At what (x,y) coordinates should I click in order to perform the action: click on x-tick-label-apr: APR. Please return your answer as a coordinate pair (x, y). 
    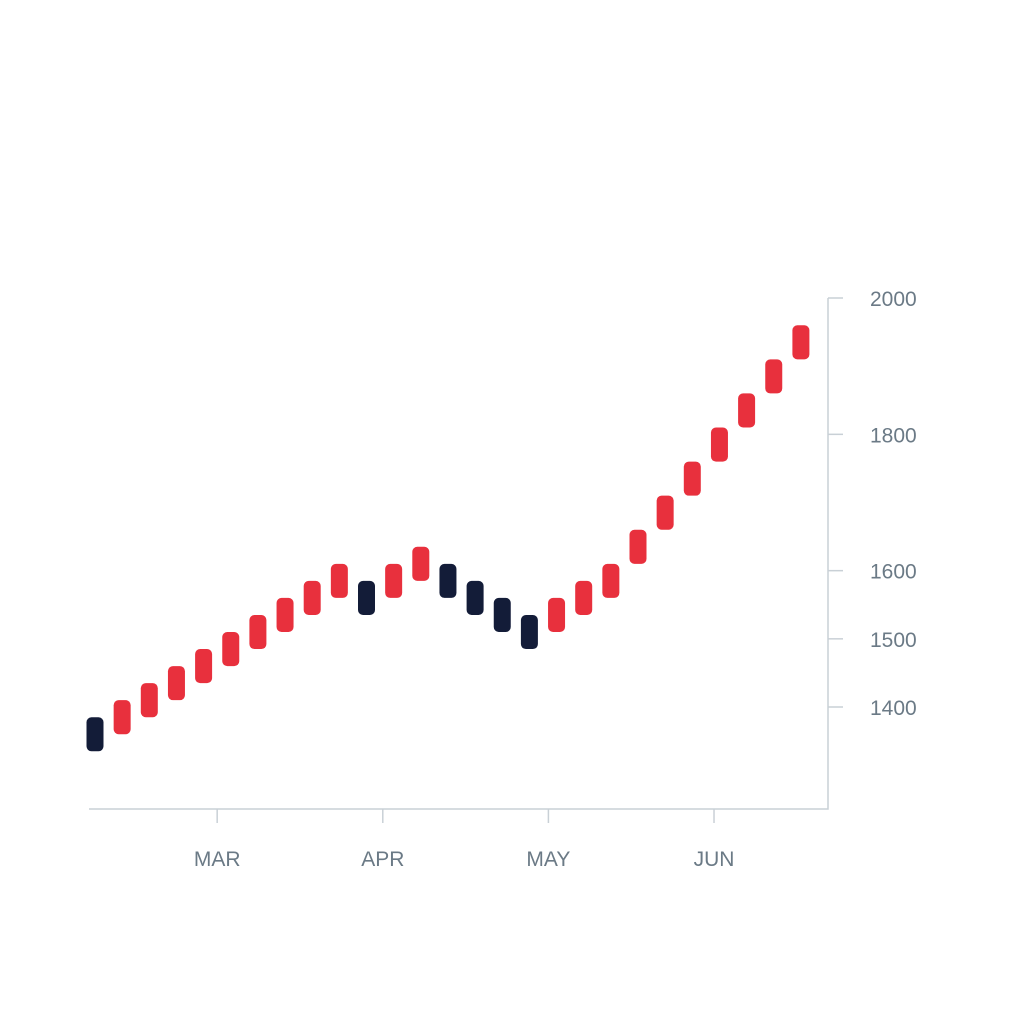
    Looking at the image, I should click on (382, 859).